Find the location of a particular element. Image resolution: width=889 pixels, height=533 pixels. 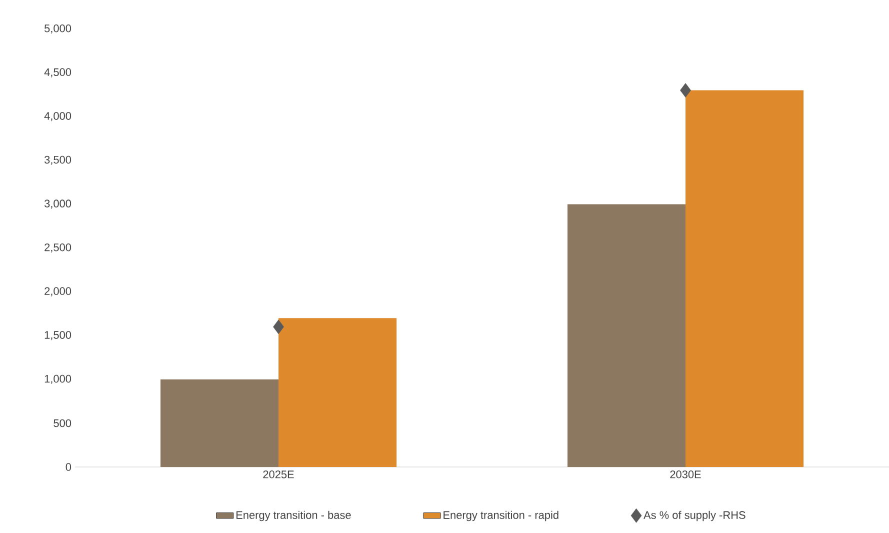

legend-label: As % of supply -RHS is located at coordinates (695, 516).